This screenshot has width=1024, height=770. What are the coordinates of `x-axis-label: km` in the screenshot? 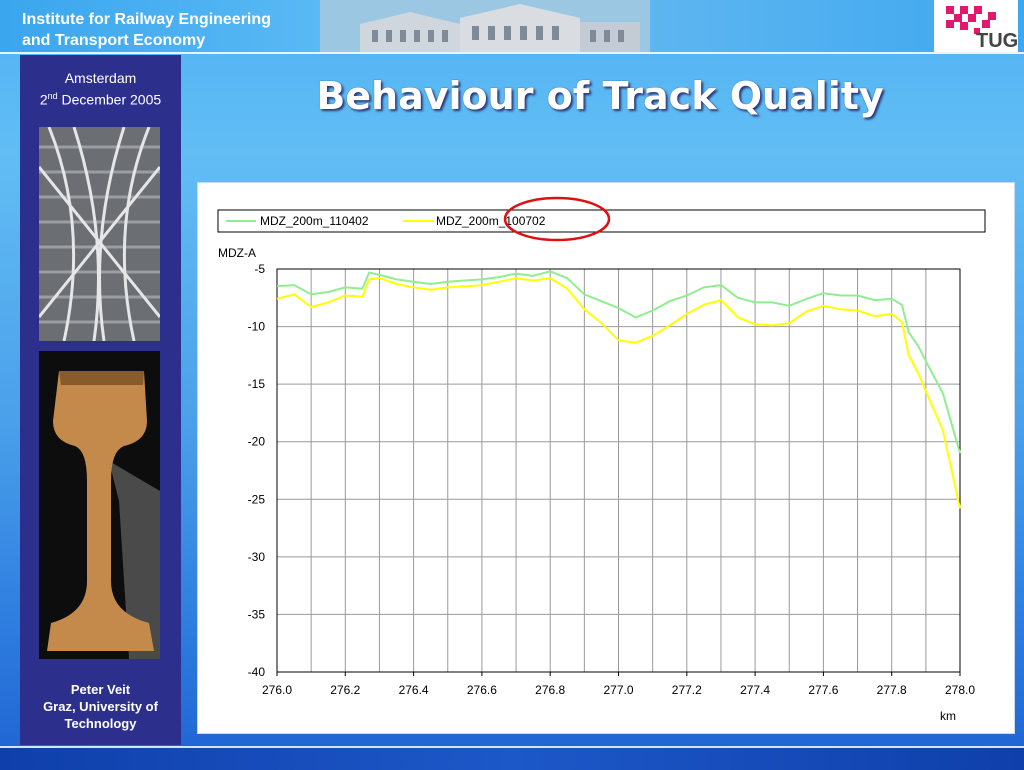 It's located at (948, 716).